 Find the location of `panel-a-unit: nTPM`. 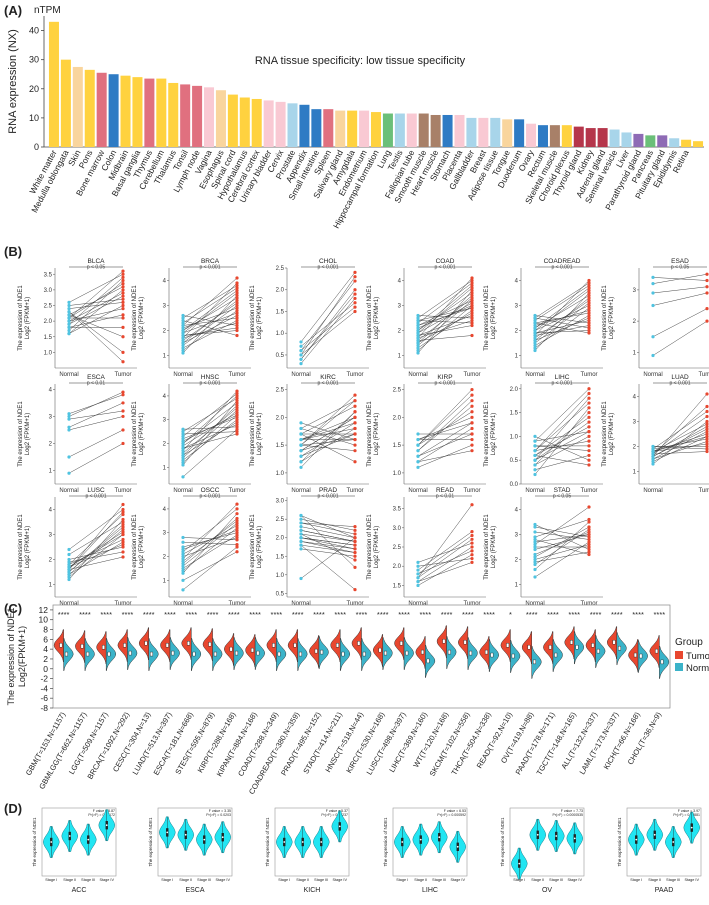

panel-a-unit: nTPM is located at coordinates (47, 10).